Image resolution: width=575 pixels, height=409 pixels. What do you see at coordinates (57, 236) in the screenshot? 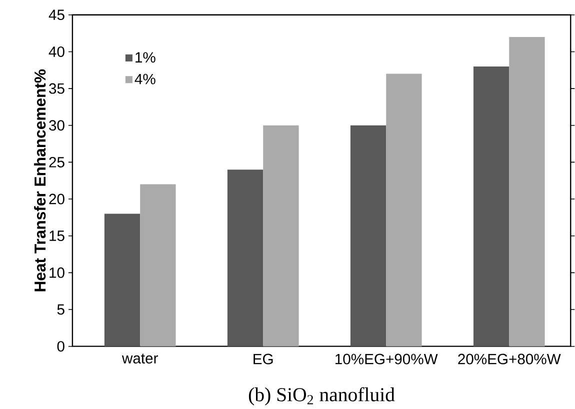
I see `y-tick-label: 15` at bounding box center [57, 236].